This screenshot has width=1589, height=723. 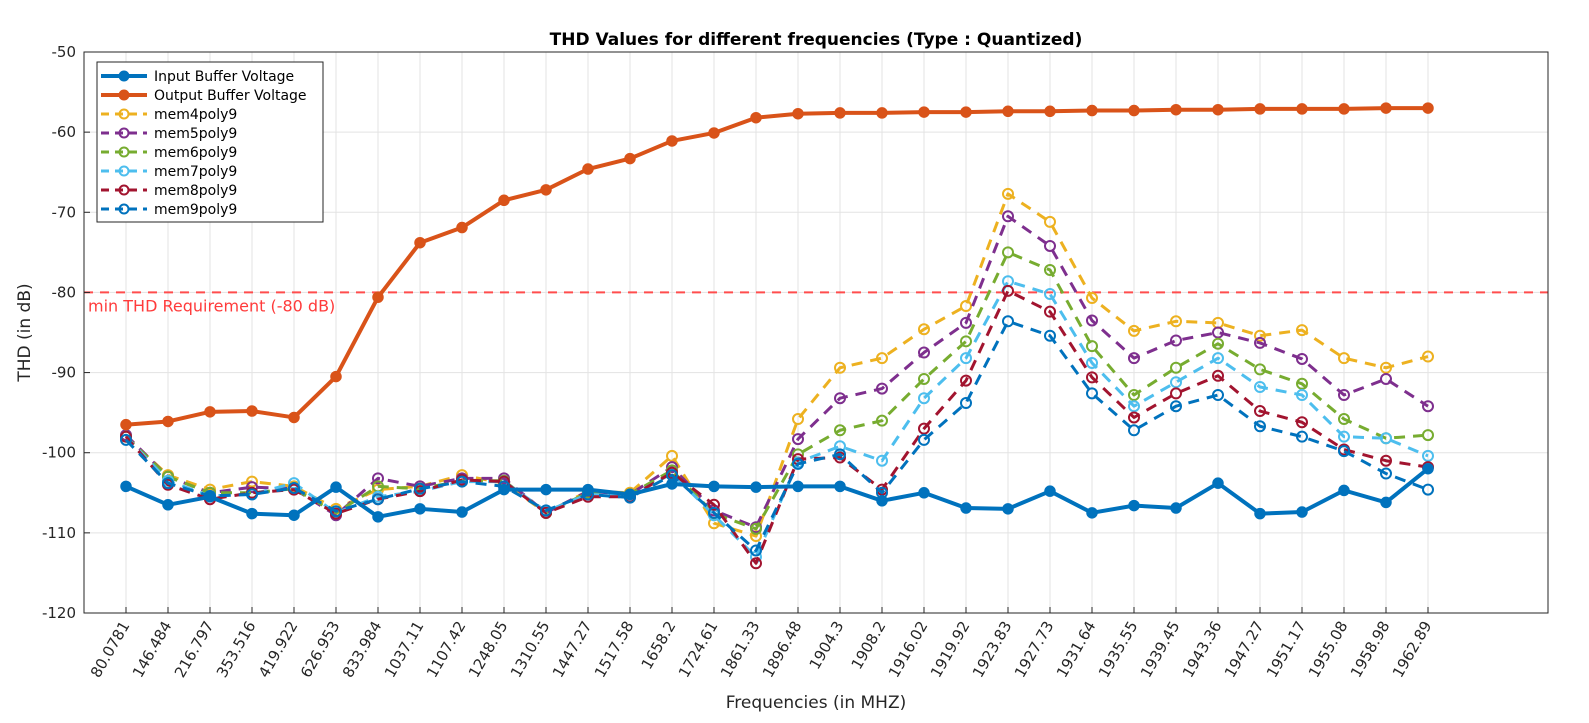 I want to click on y-tick-label: -110, so click(x=59, y=533).